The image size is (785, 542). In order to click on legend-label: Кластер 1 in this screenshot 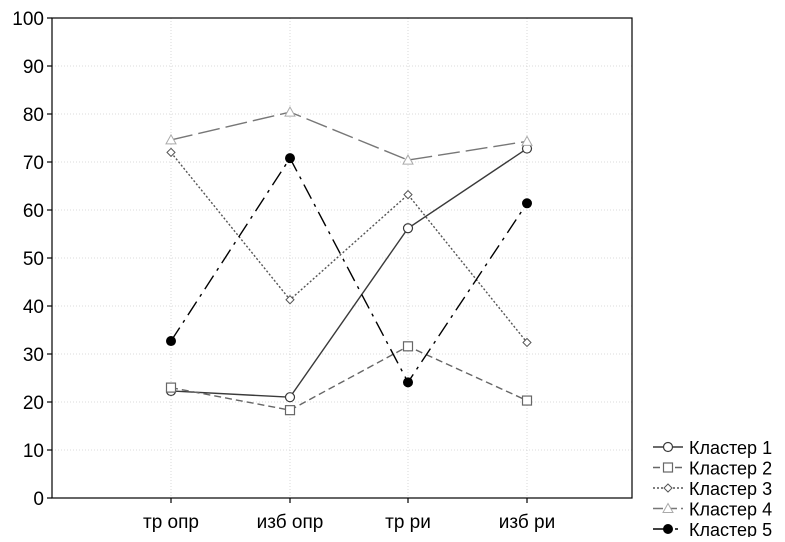, I will do `click(730, 448)`.